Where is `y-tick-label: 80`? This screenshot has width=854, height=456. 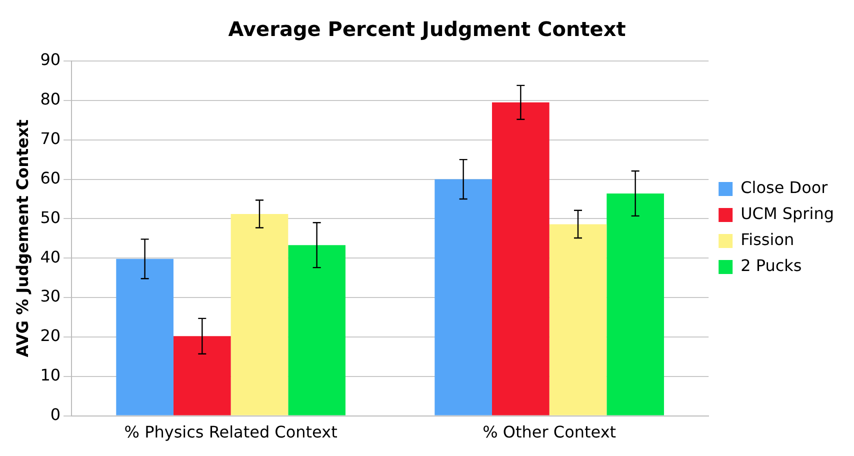 y-tick-label: 80 is located at coordinates (50, 99).